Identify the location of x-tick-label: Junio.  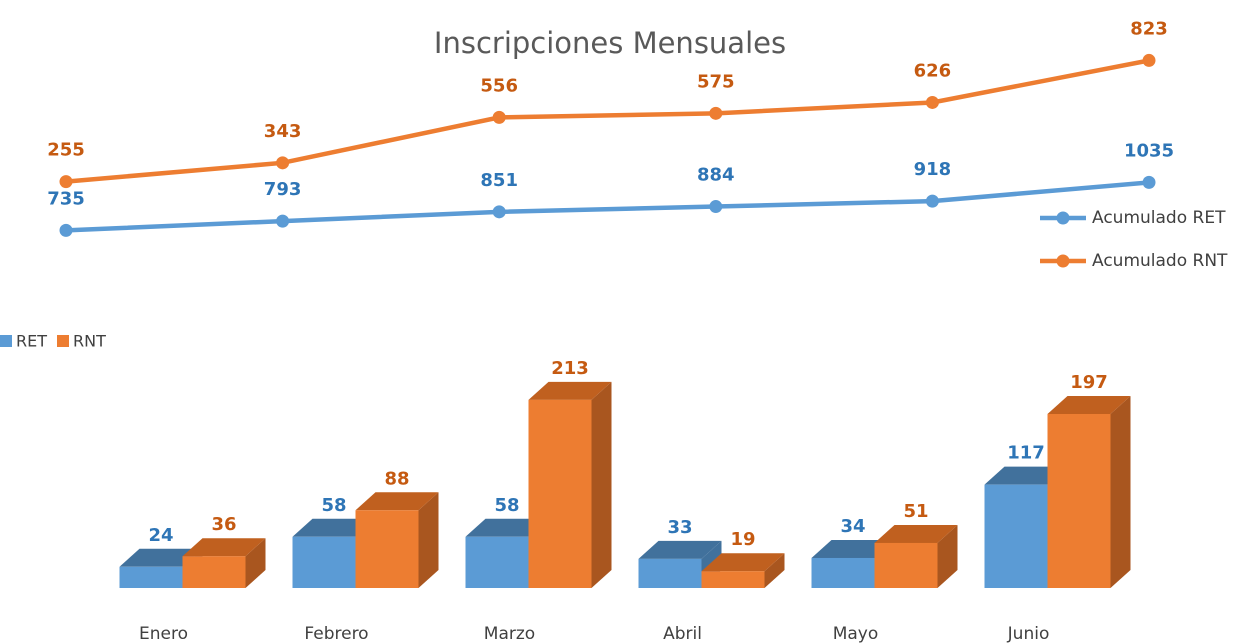
(1028, 634).